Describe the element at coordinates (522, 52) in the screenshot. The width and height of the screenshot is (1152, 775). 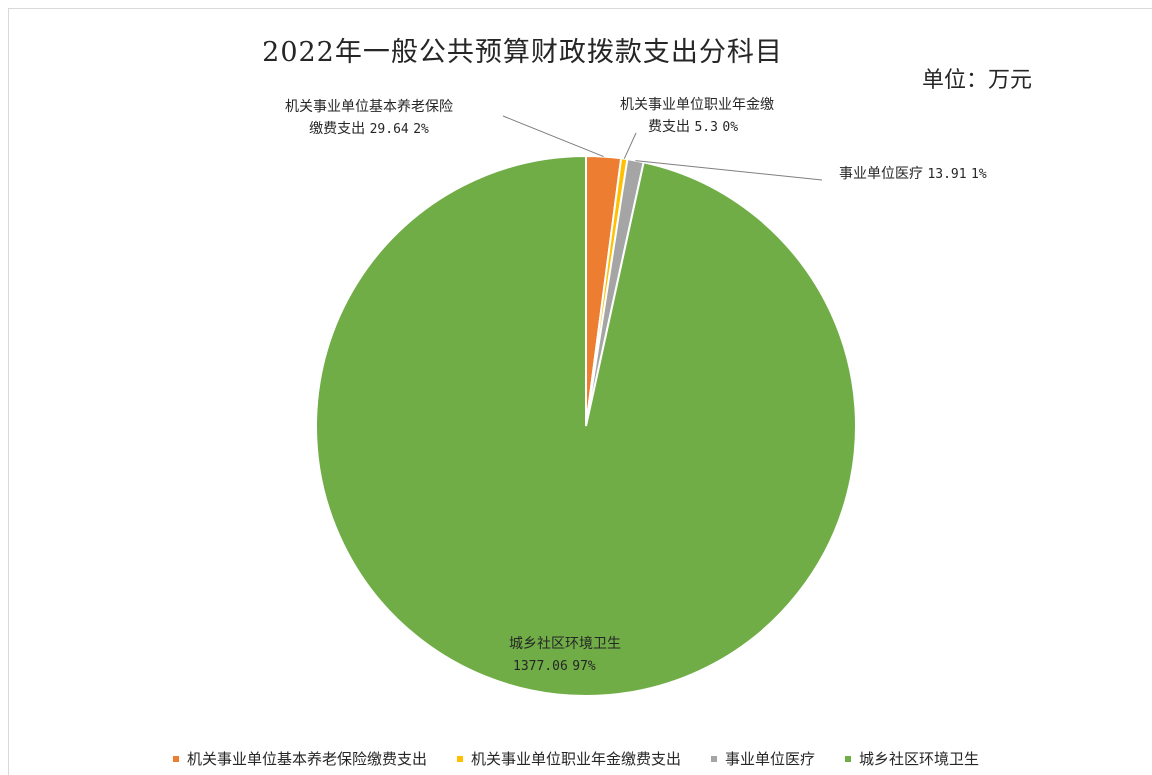
I see `chart-title: 2022年一般公共预算财政拨款支出分科目` at that location.